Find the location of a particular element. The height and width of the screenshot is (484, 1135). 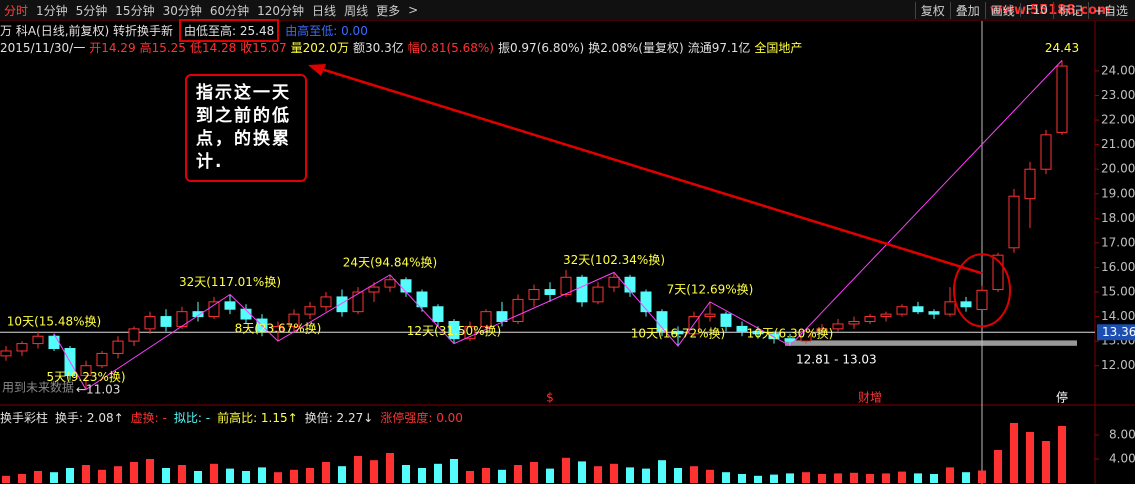

quote-item: 2015/11/30/一 is located at coordinates (43, 47).